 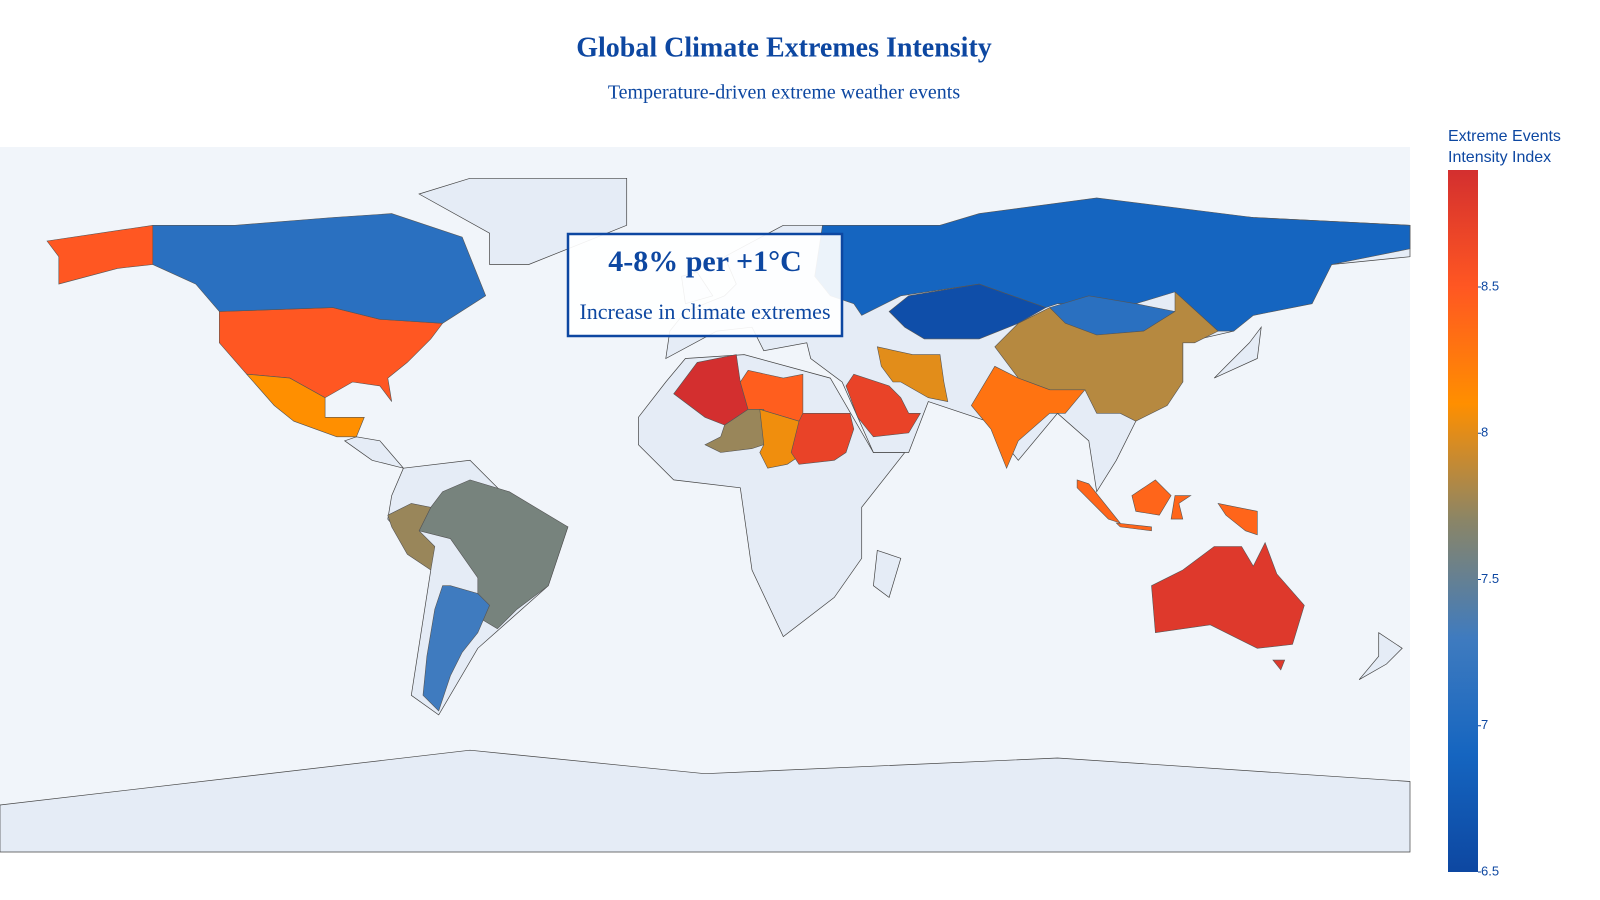 I want to click on colorbar, so click(x=1463, y=521).